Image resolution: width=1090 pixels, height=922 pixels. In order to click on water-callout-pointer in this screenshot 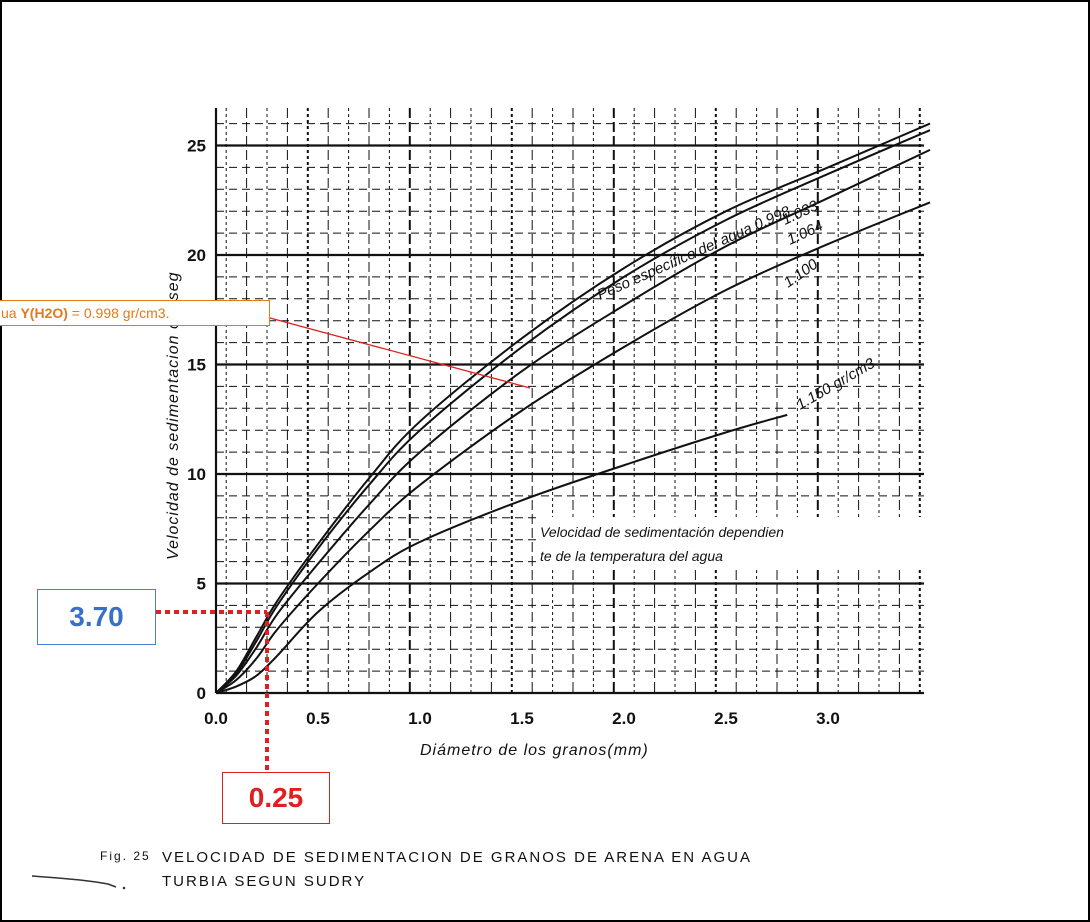, I will do `click(400, 353)`.